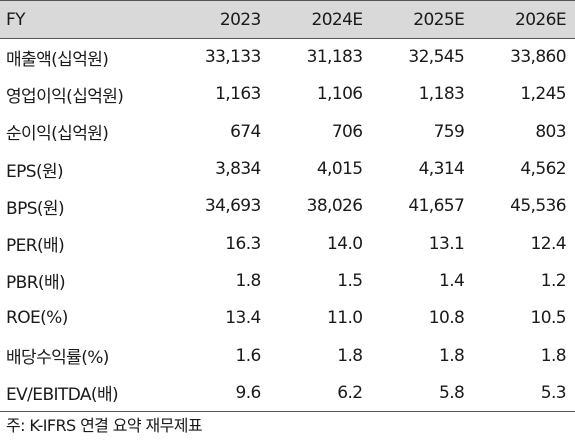  I want to click on cell-value: 31,183, so click(334, 57).